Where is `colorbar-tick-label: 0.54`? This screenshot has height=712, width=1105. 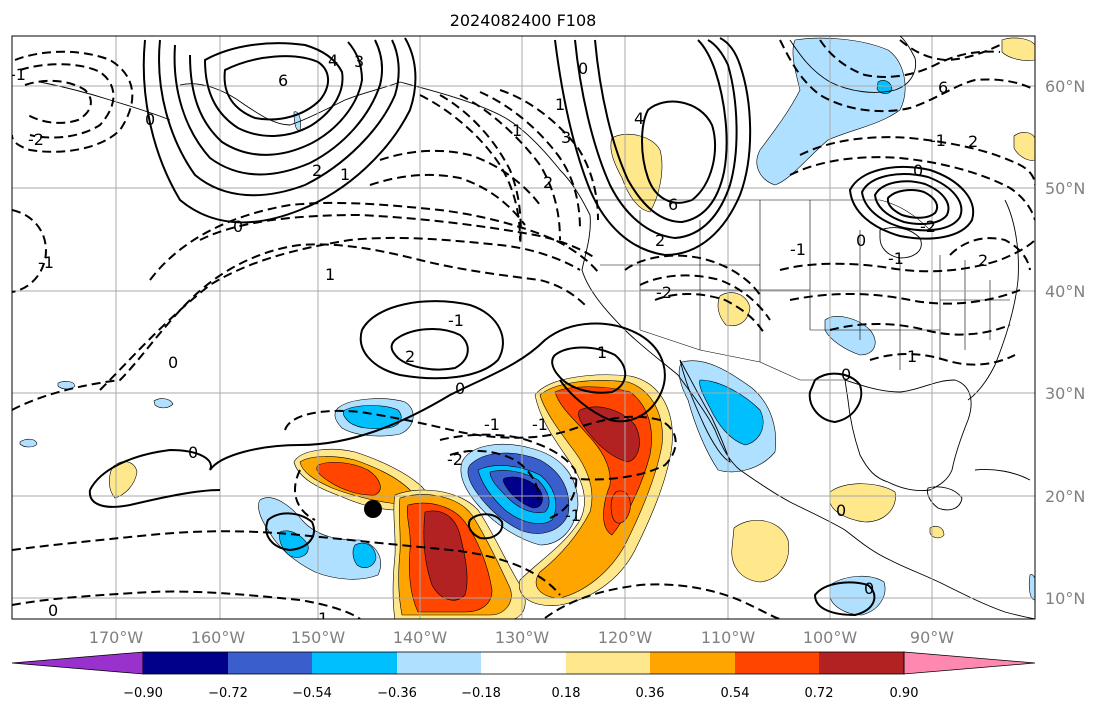
colorbar-tick-label: 0.54 is located at coordinates (735, 693).